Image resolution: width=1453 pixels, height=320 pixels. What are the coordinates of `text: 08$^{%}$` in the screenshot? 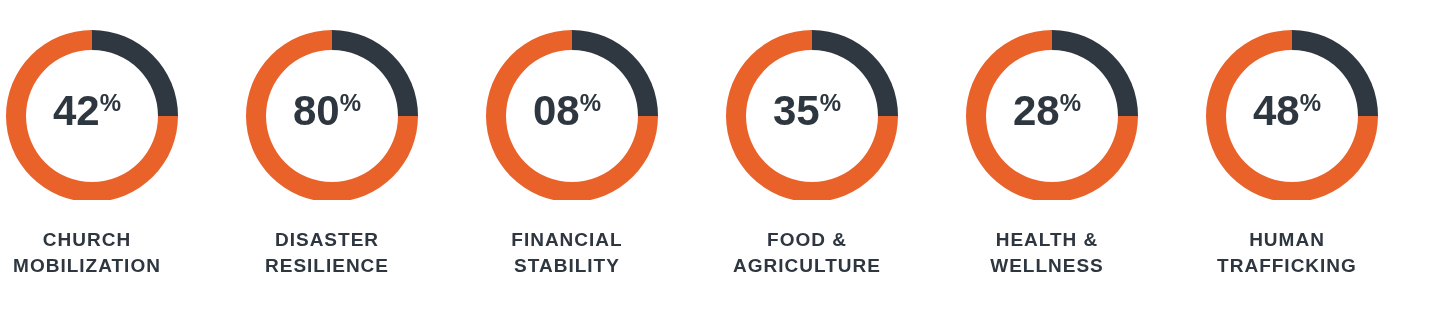 It's located at (567, 111).